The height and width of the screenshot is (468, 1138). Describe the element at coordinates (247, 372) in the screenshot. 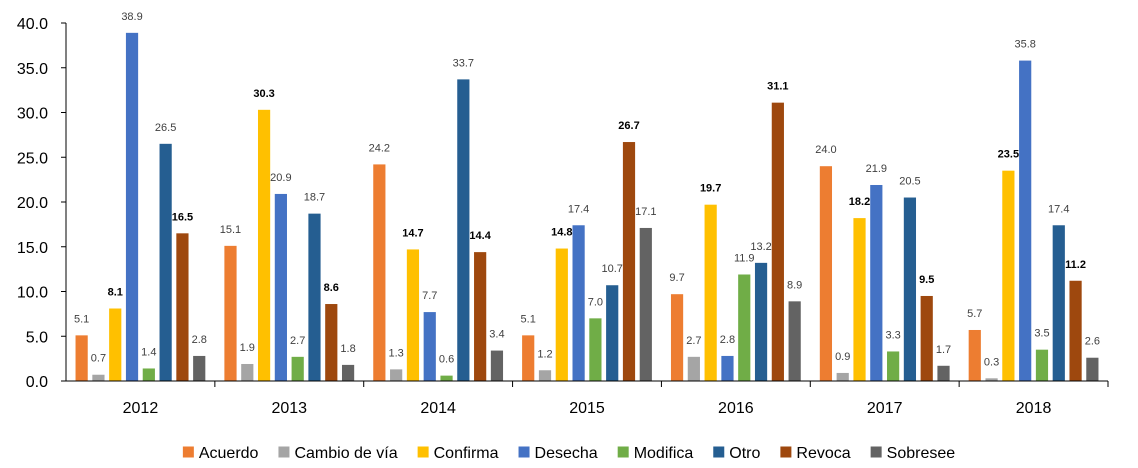

I see `bar-cambio-de-v-a-2013` at that location.